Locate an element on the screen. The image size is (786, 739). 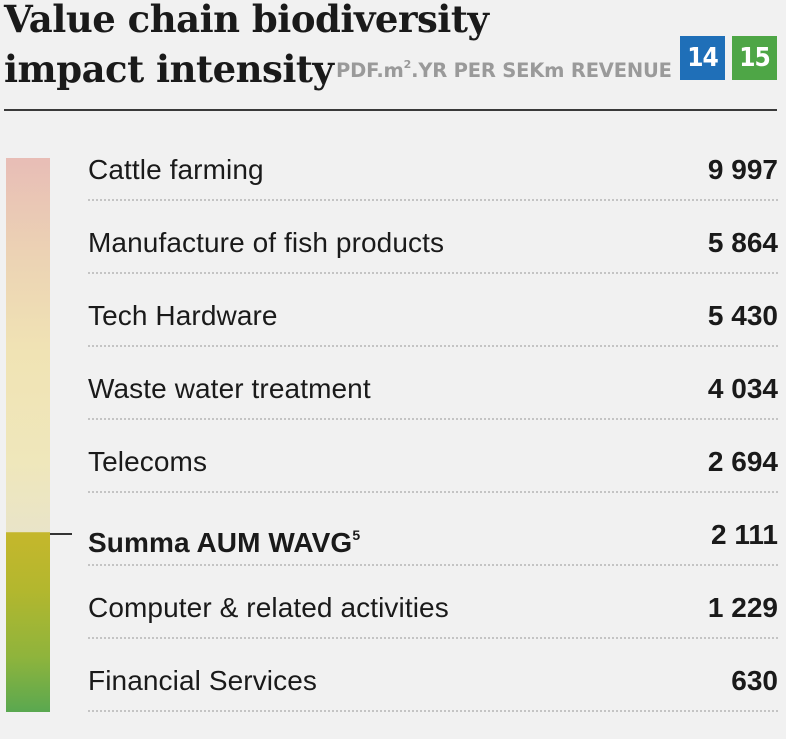
row-value: 630 is located at coordinates (754, 680).